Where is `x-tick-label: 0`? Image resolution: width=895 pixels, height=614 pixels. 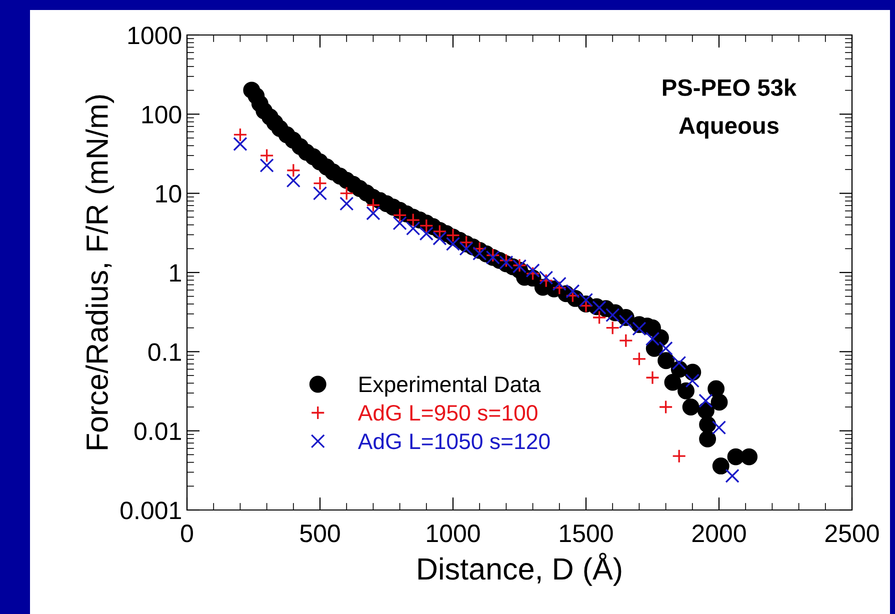 x-tick-label: 0 is located at coordinates (187, 533).